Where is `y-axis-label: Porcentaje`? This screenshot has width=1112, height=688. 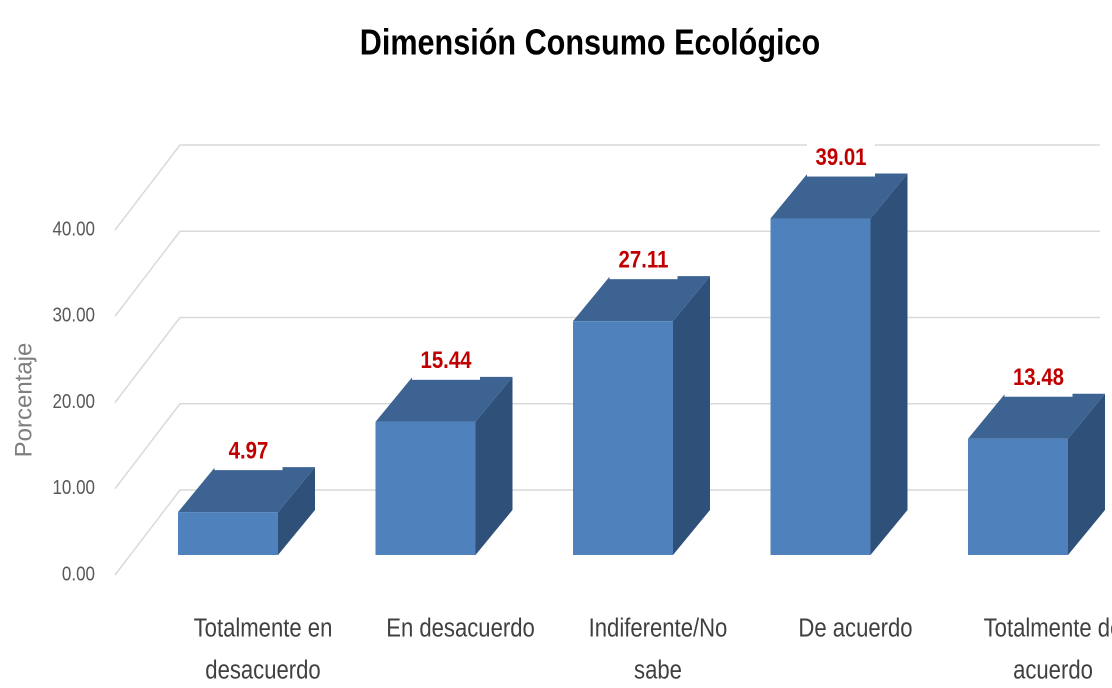 y-axis-label: Porcentaje is located at coordinates (23, 400).